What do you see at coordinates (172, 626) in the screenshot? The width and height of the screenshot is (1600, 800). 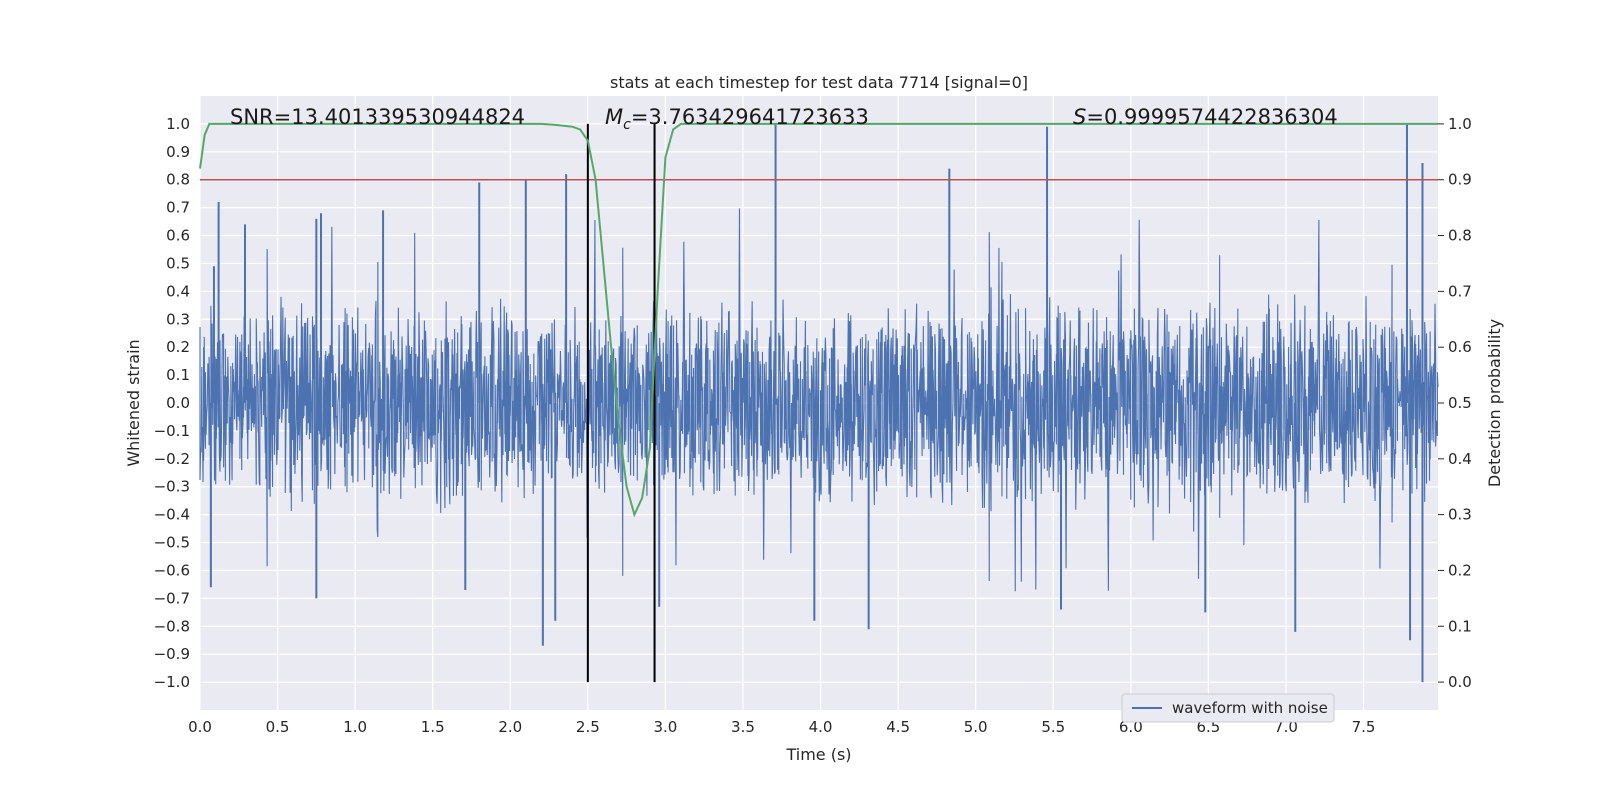 I see `y-left-tick-label: −0.8` at bounding box center [172, 626].